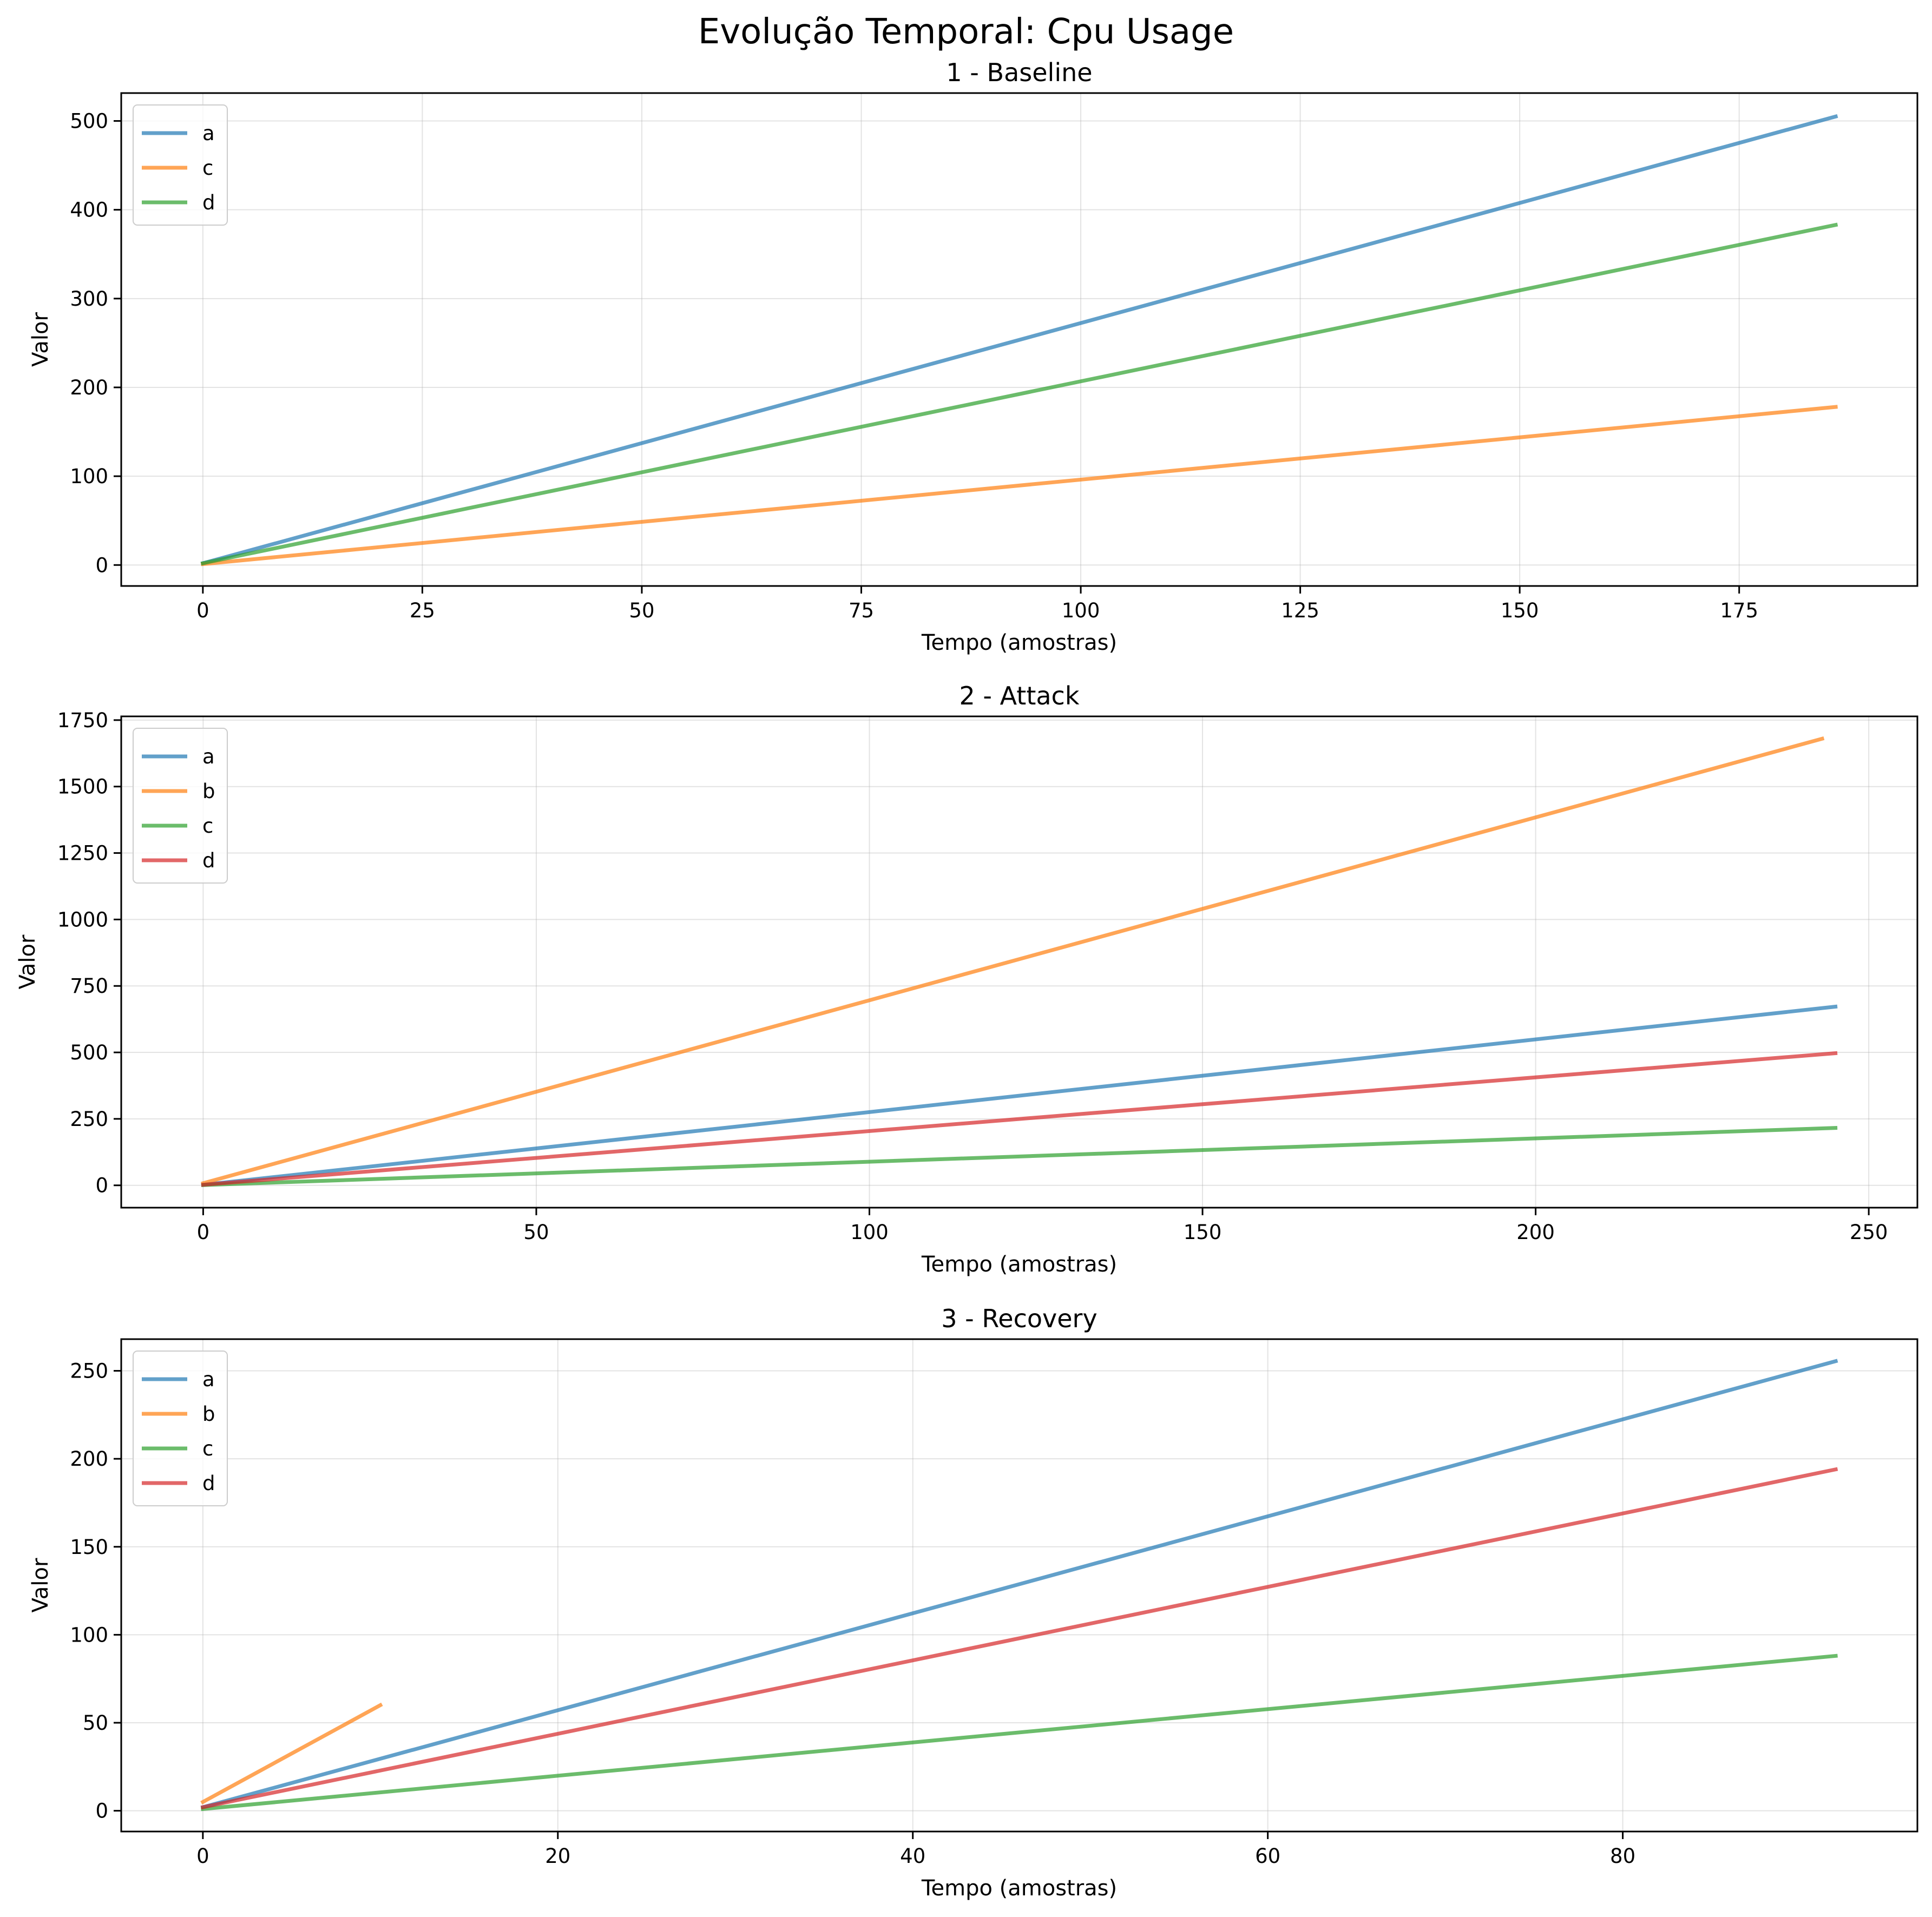  I want to click on panel-title: 1 - Baseline, so click(1019, 72).